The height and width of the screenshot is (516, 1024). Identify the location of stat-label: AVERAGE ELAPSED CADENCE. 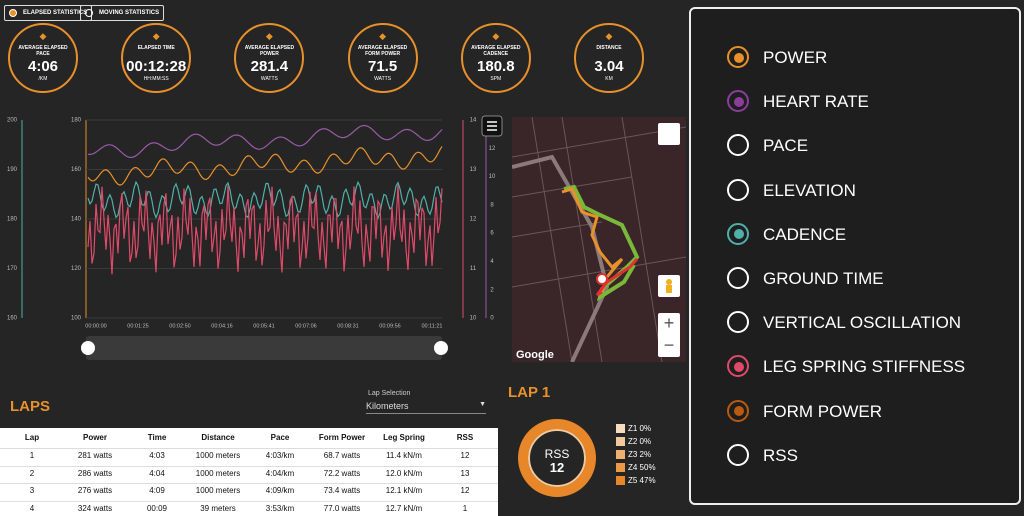
(496, 51).